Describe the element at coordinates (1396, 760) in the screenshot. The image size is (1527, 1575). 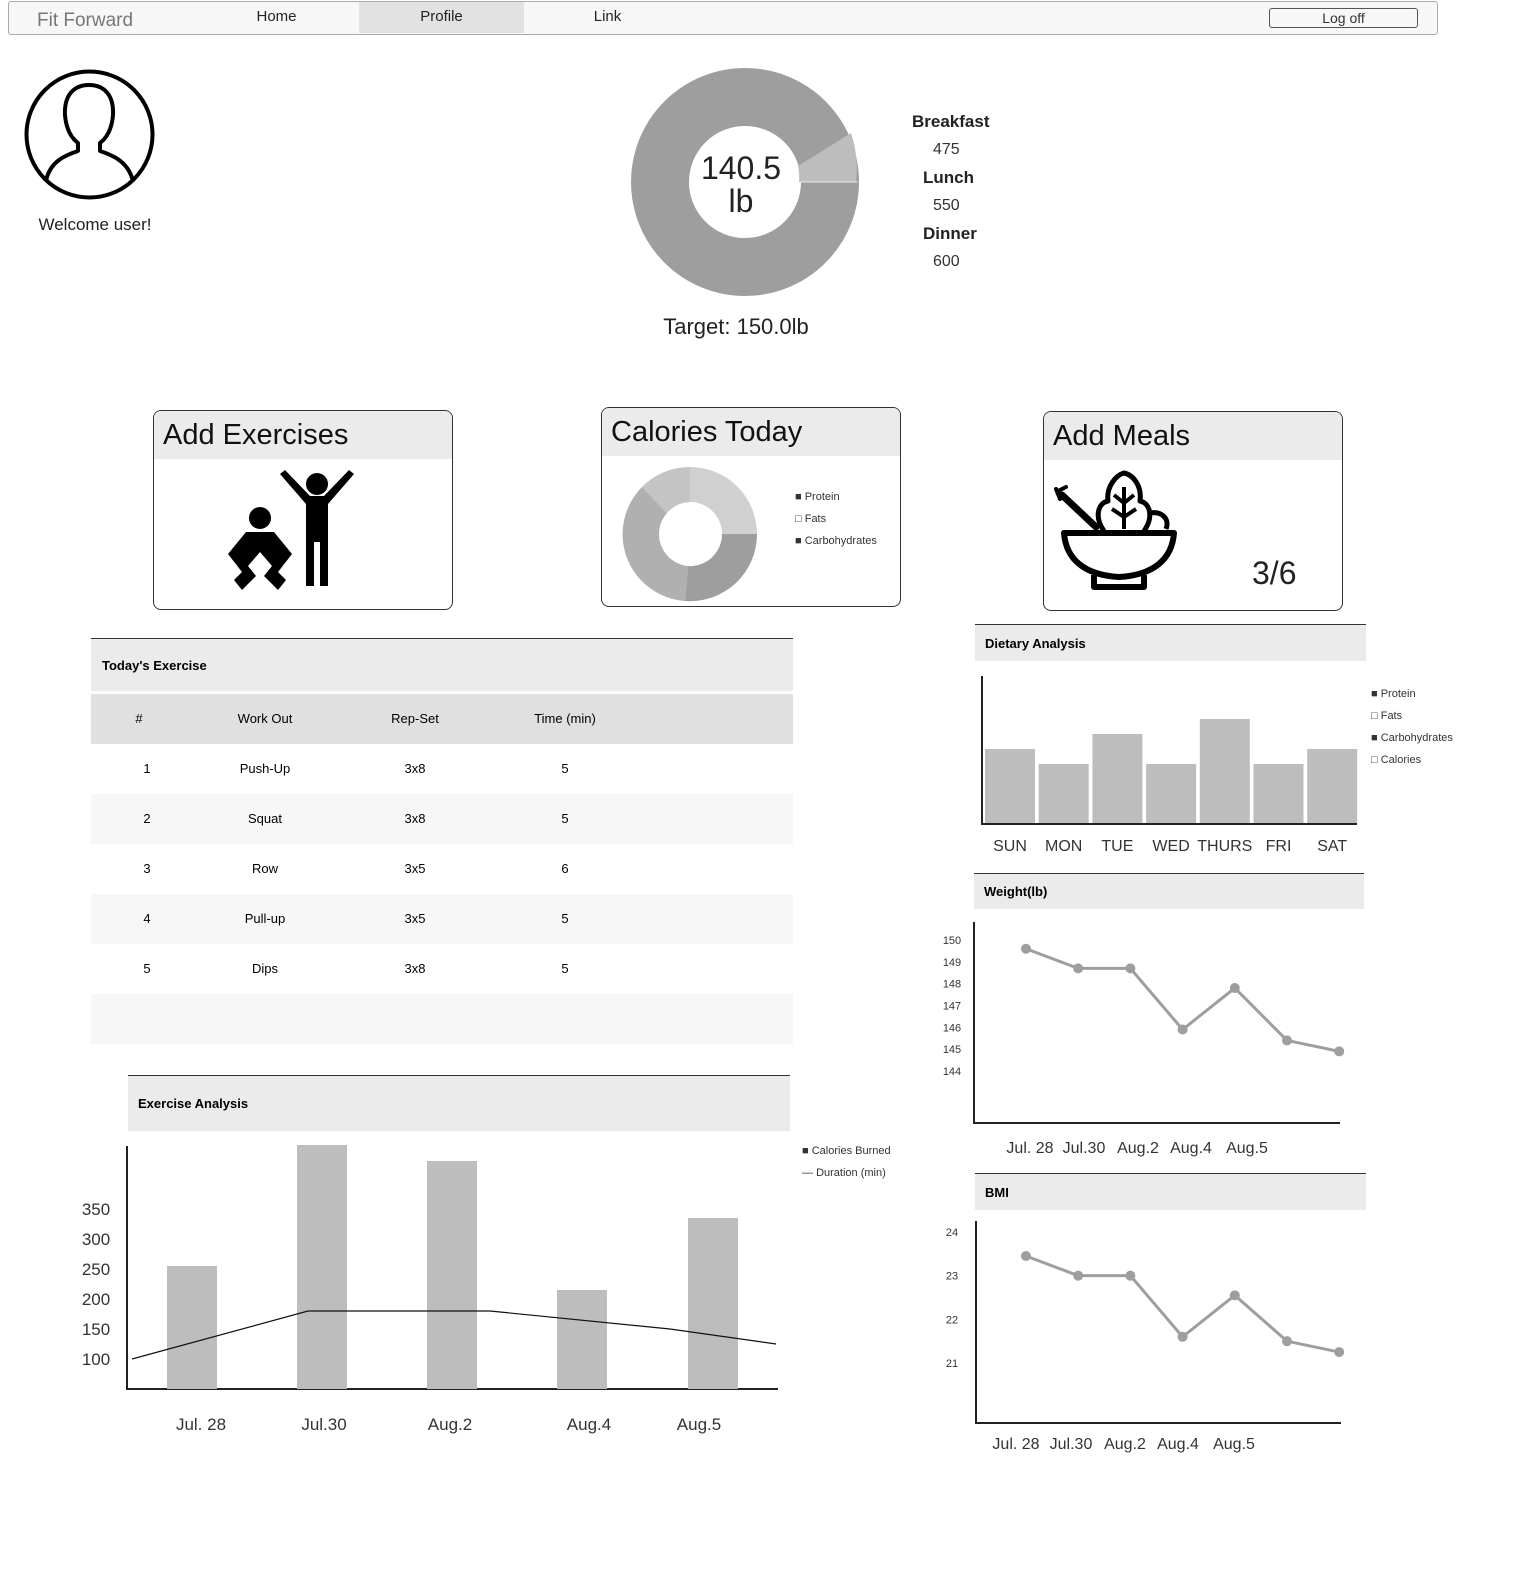
I see `legend-diet-calories: □ Calories` at that location.